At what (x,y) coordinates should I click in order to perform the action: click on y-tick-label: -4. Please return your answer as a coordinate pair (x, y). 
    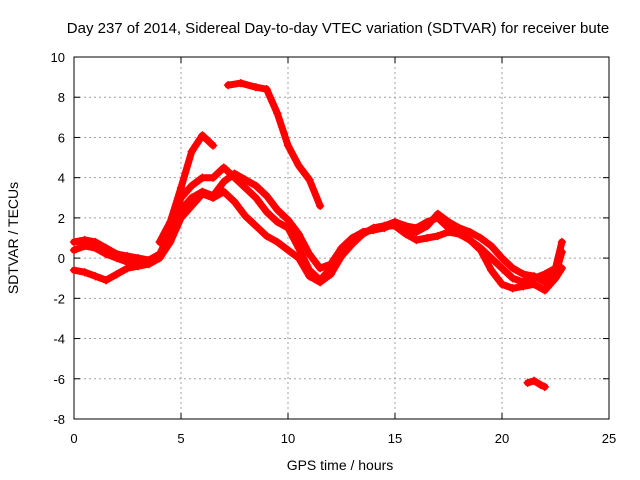
    Looking at the image, I should click on (59, 339).